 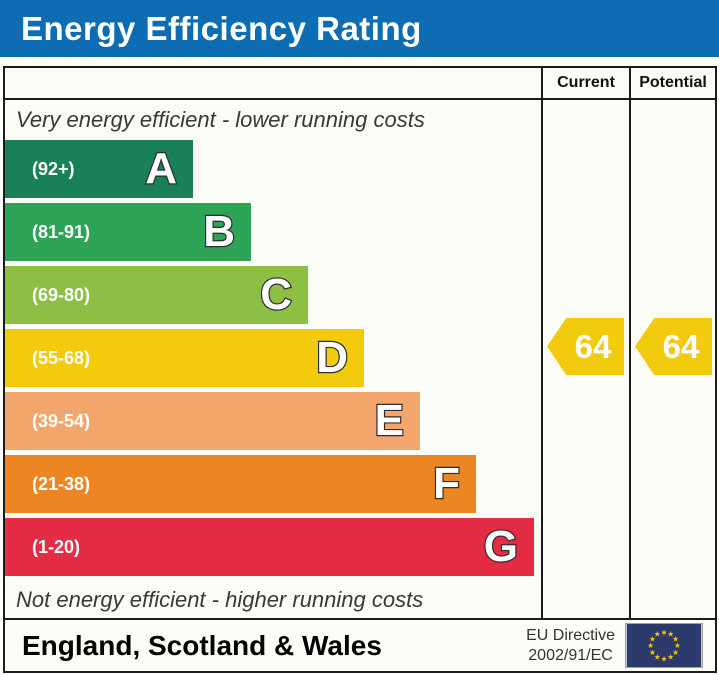 What do you see at coordinates (276, 294) in the screenshot?
I see `band-letter: C` at bounding box center [276, 294].